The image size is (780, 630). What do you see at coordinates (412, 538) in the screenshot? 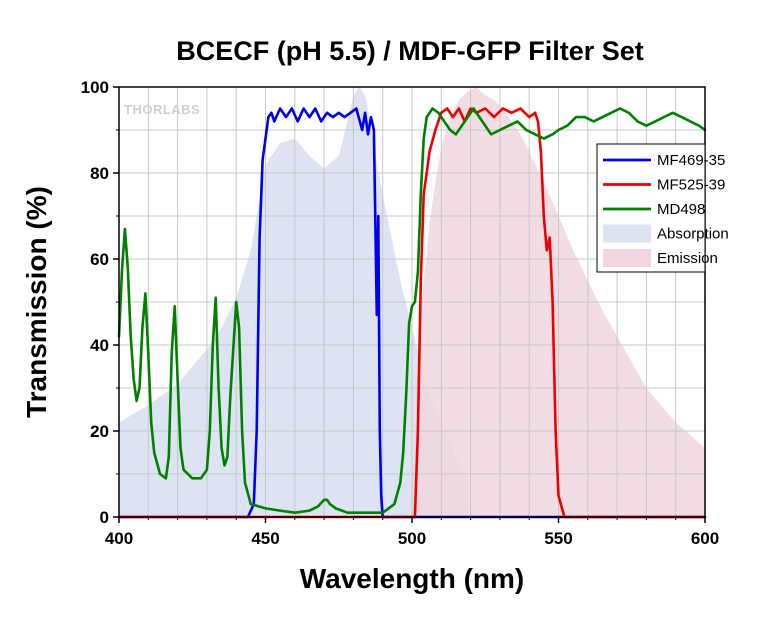
I see `x-tick-label: 500` at bounding box center [412, 538].